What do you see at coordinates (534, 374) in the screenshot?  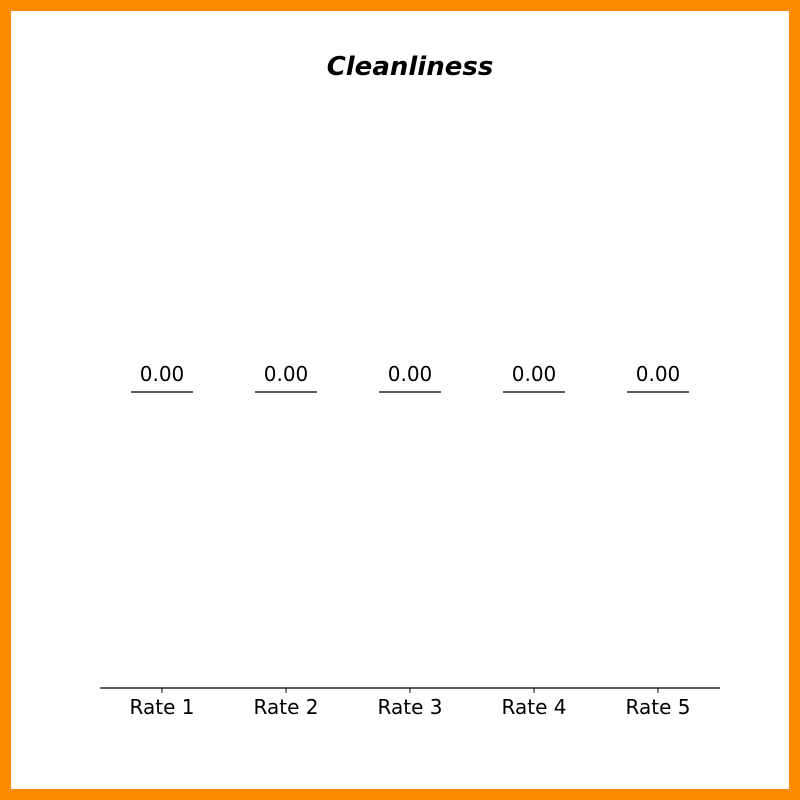 I see `data-label-4: 0.00` at bounding box center [534, 374].